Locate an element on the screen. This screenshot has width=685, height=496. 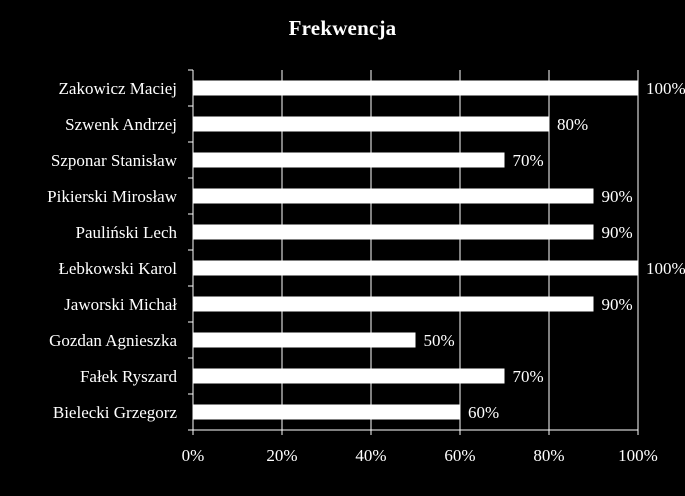
category-label: Szponar Stanisław is located at coordinates (114, 160).